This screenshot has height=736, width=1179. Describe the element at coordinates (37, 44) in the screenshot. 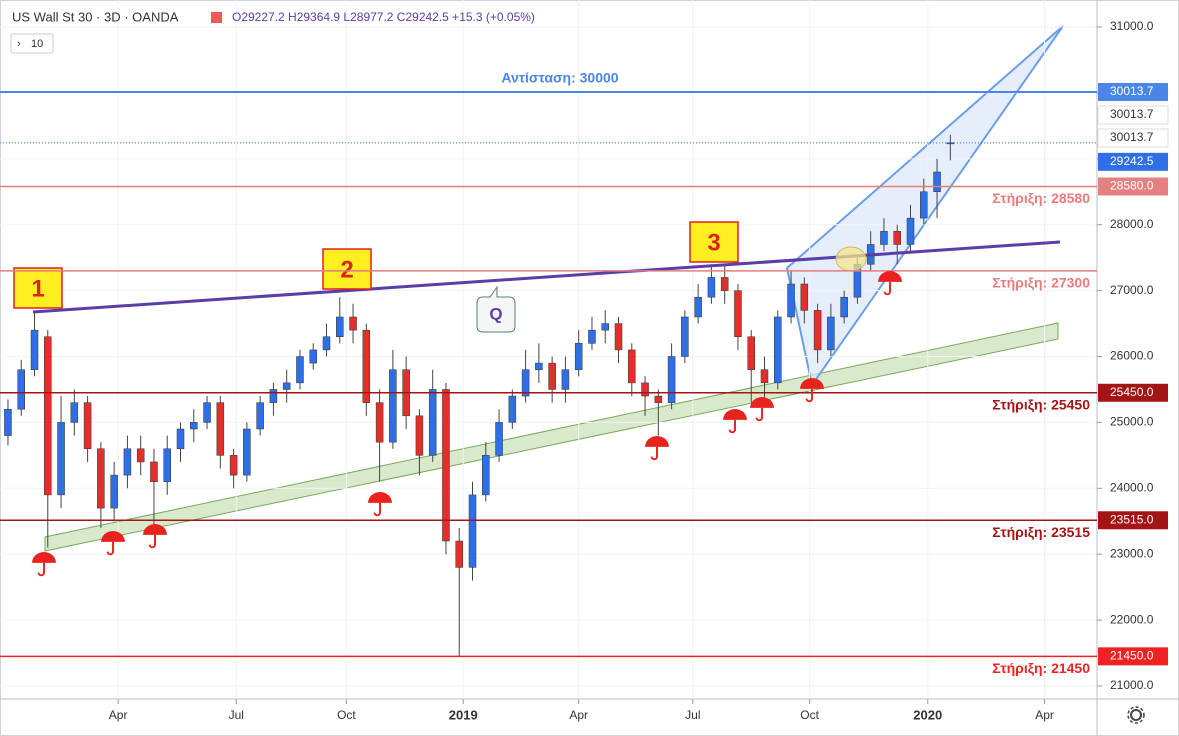

I see `interval-value: 10` at that location.